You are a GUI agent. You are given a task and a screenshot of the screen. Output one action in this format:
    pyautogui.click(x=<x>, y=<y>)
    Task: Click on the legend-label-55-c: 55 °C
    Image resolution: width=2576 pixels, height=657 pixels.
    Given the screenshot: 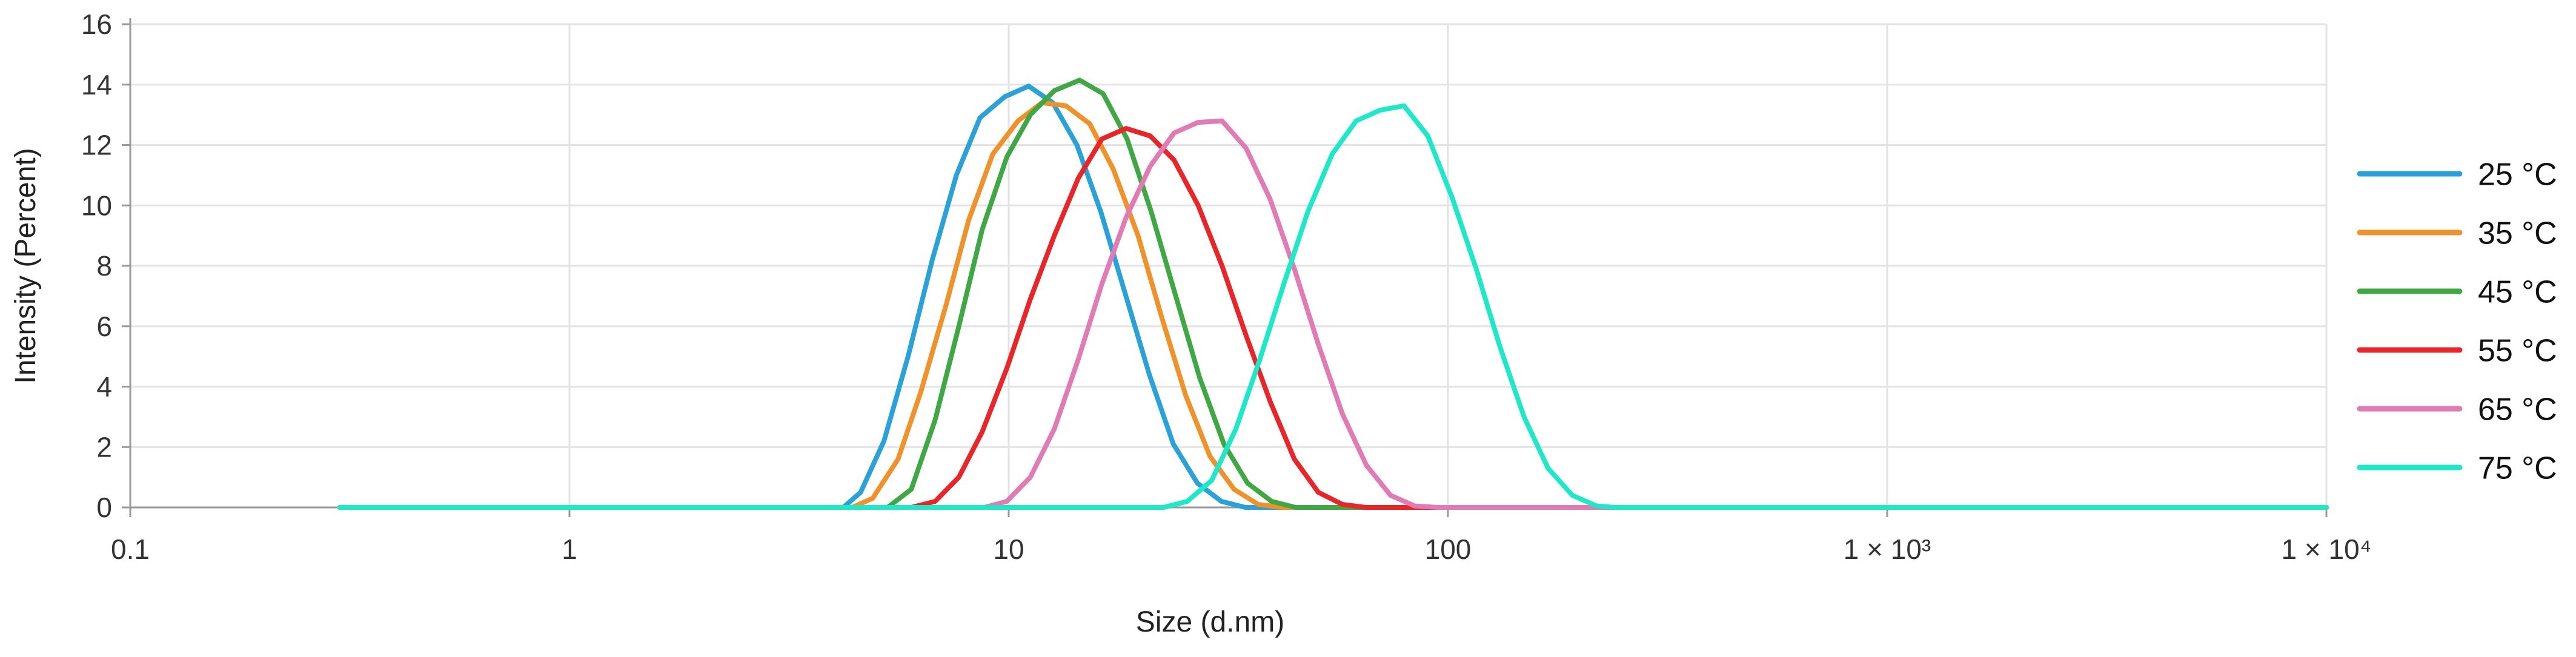 What is the action you would take?
    pyautogui.click(x=2517, y=351)
    